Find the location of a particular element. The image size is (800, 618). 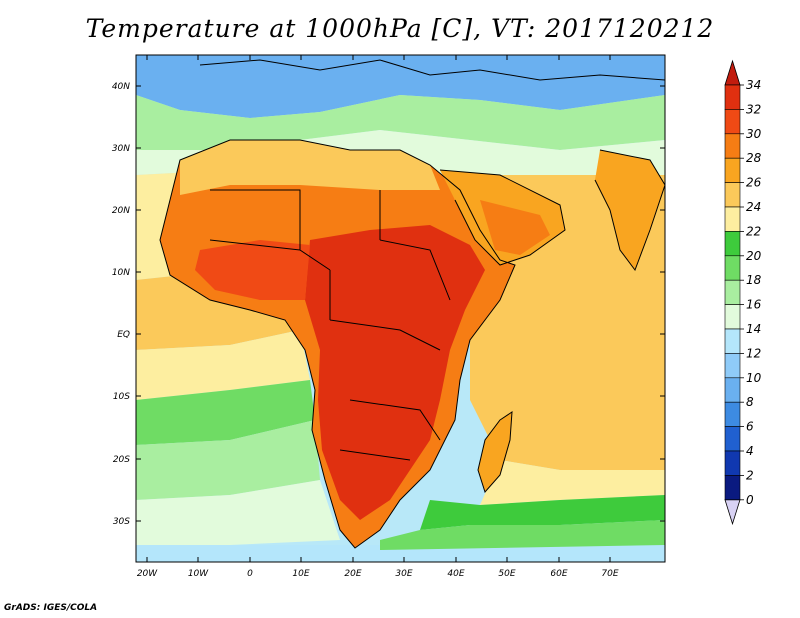

colorbar-label: 30 is located at coordinates (754, 134).